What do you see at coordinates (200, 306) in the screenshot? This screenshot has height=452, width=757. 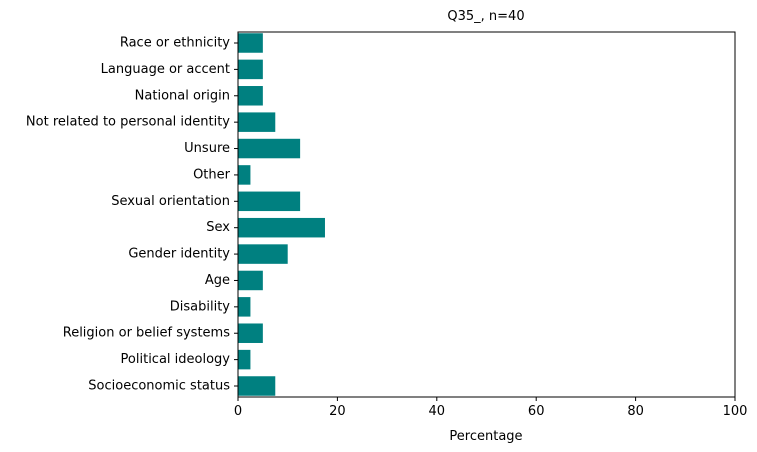 I see `y-tick-label: Disability` at bounding box center [200, 306].